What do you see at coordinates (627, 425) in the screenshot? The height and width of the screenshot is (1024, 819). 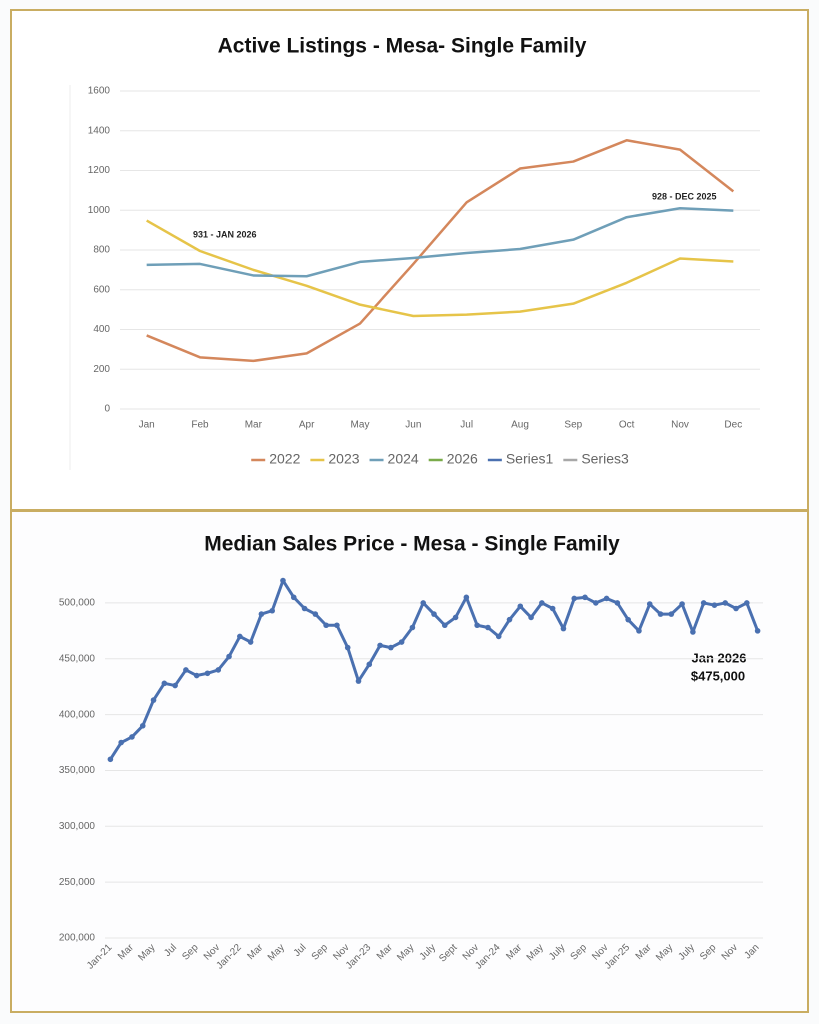 I see `x-tick-label: Oct` at bounding box center [627, 425].